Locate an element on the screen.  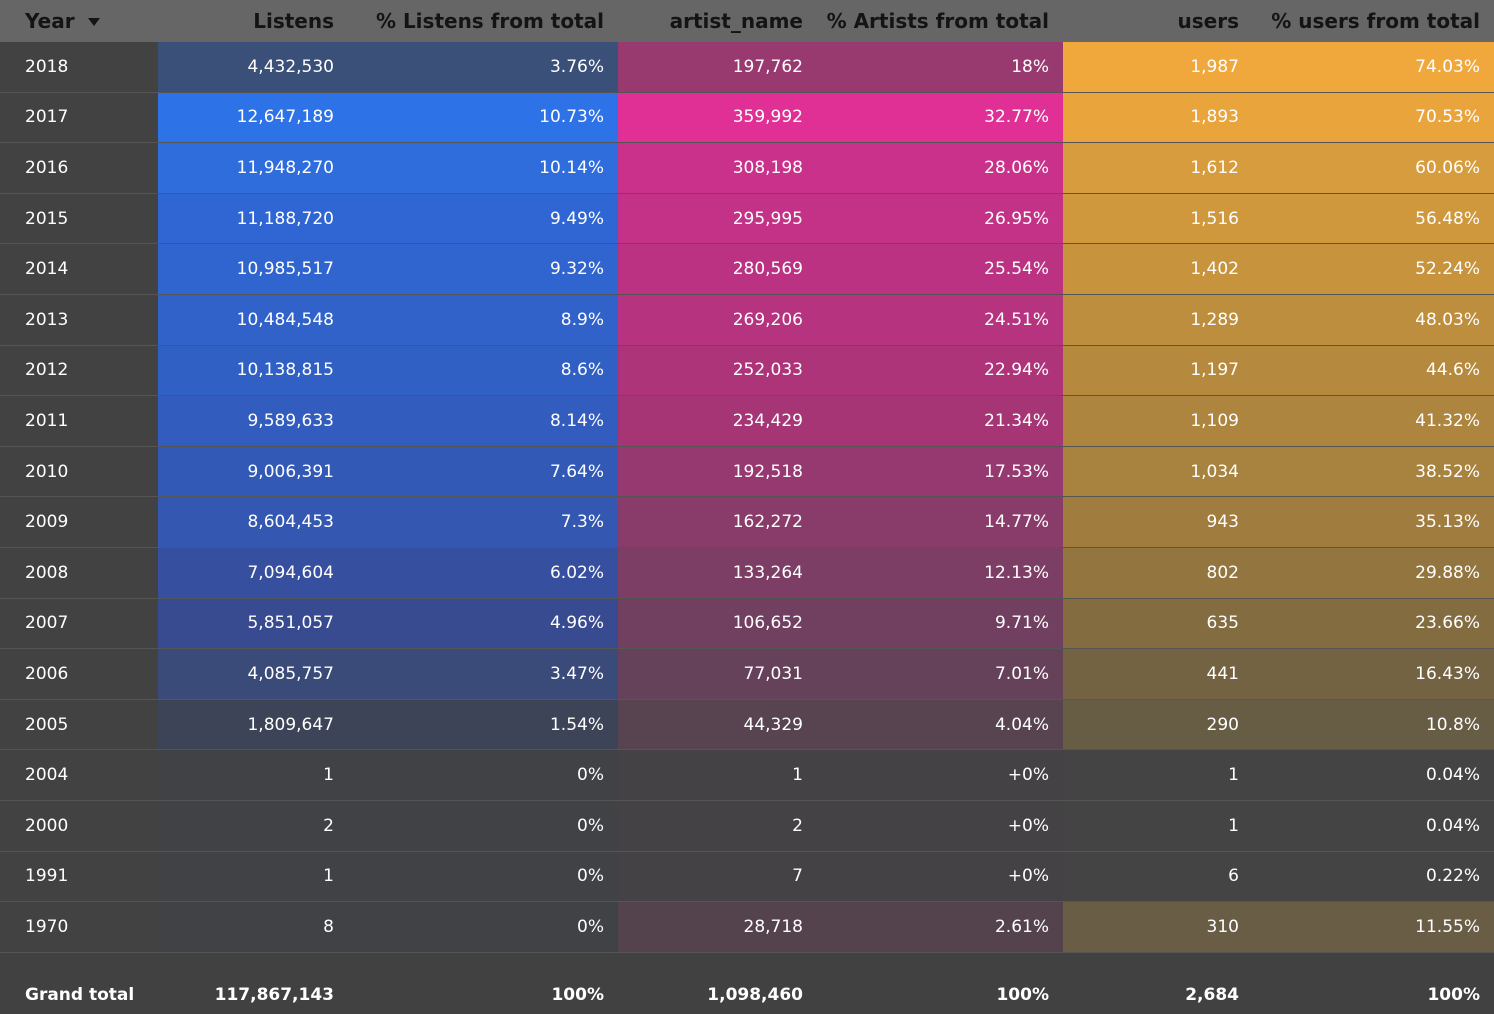
cell-pct-artists: 14.77% is located at coordinates (940, 522).